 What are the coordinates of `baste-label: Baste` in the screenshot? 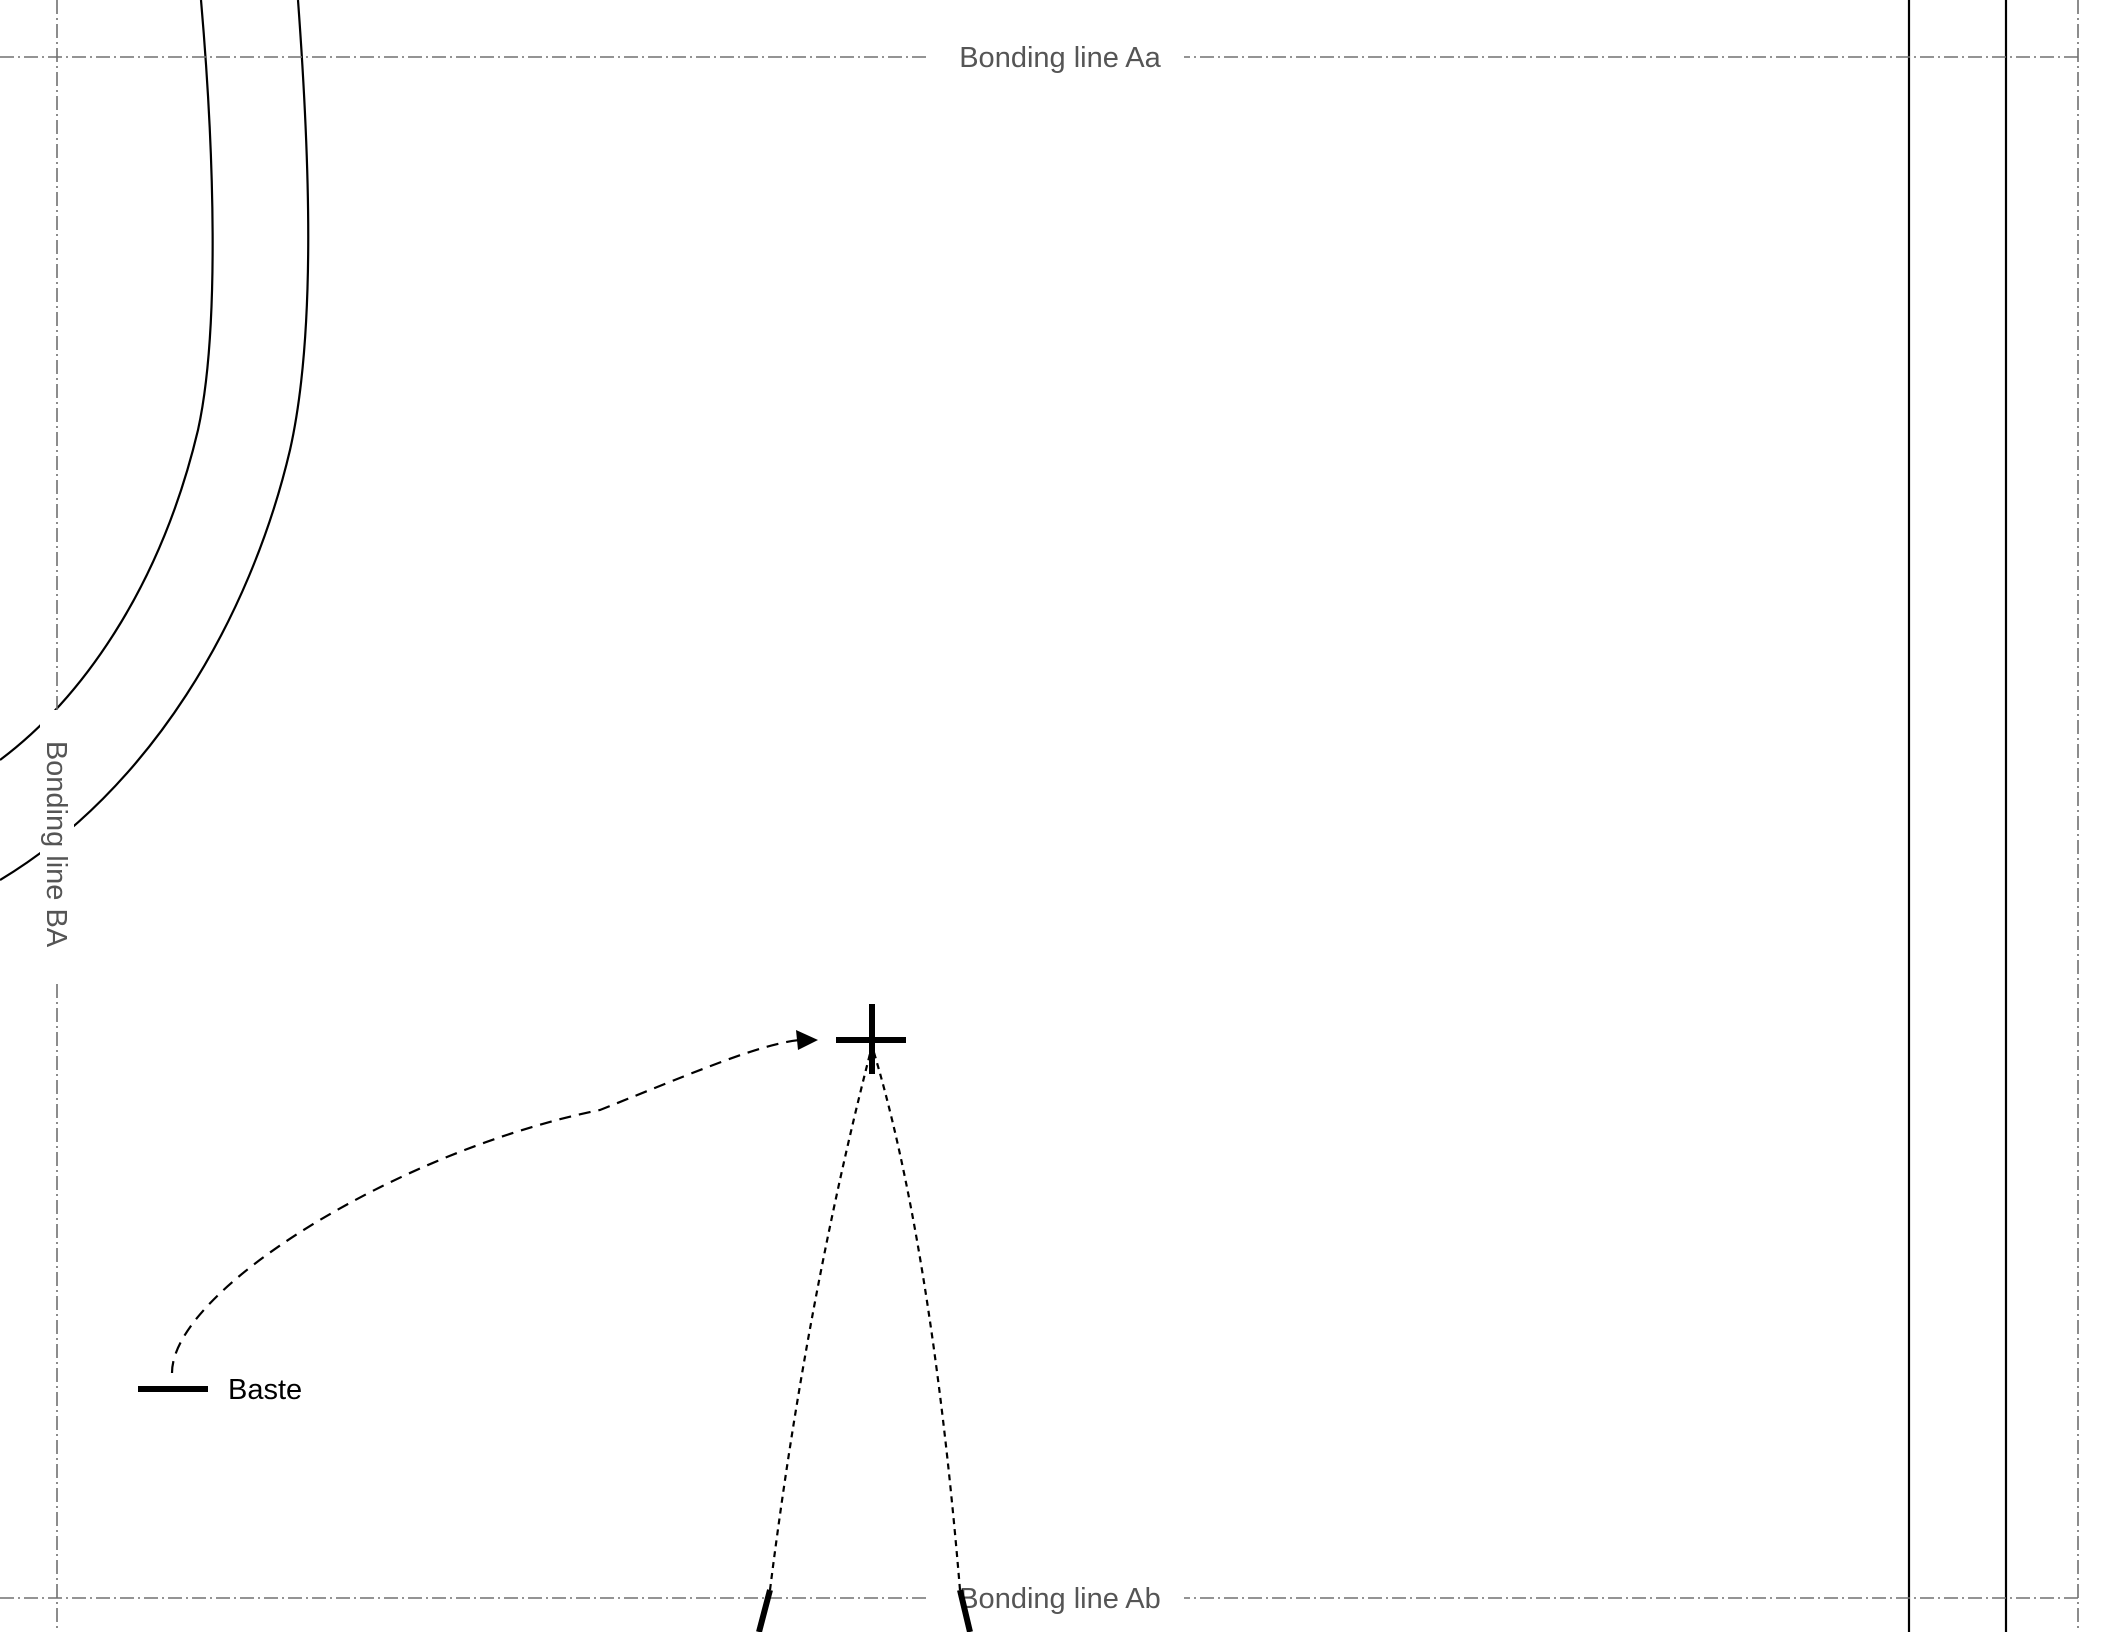 It's located at (265, 1390).